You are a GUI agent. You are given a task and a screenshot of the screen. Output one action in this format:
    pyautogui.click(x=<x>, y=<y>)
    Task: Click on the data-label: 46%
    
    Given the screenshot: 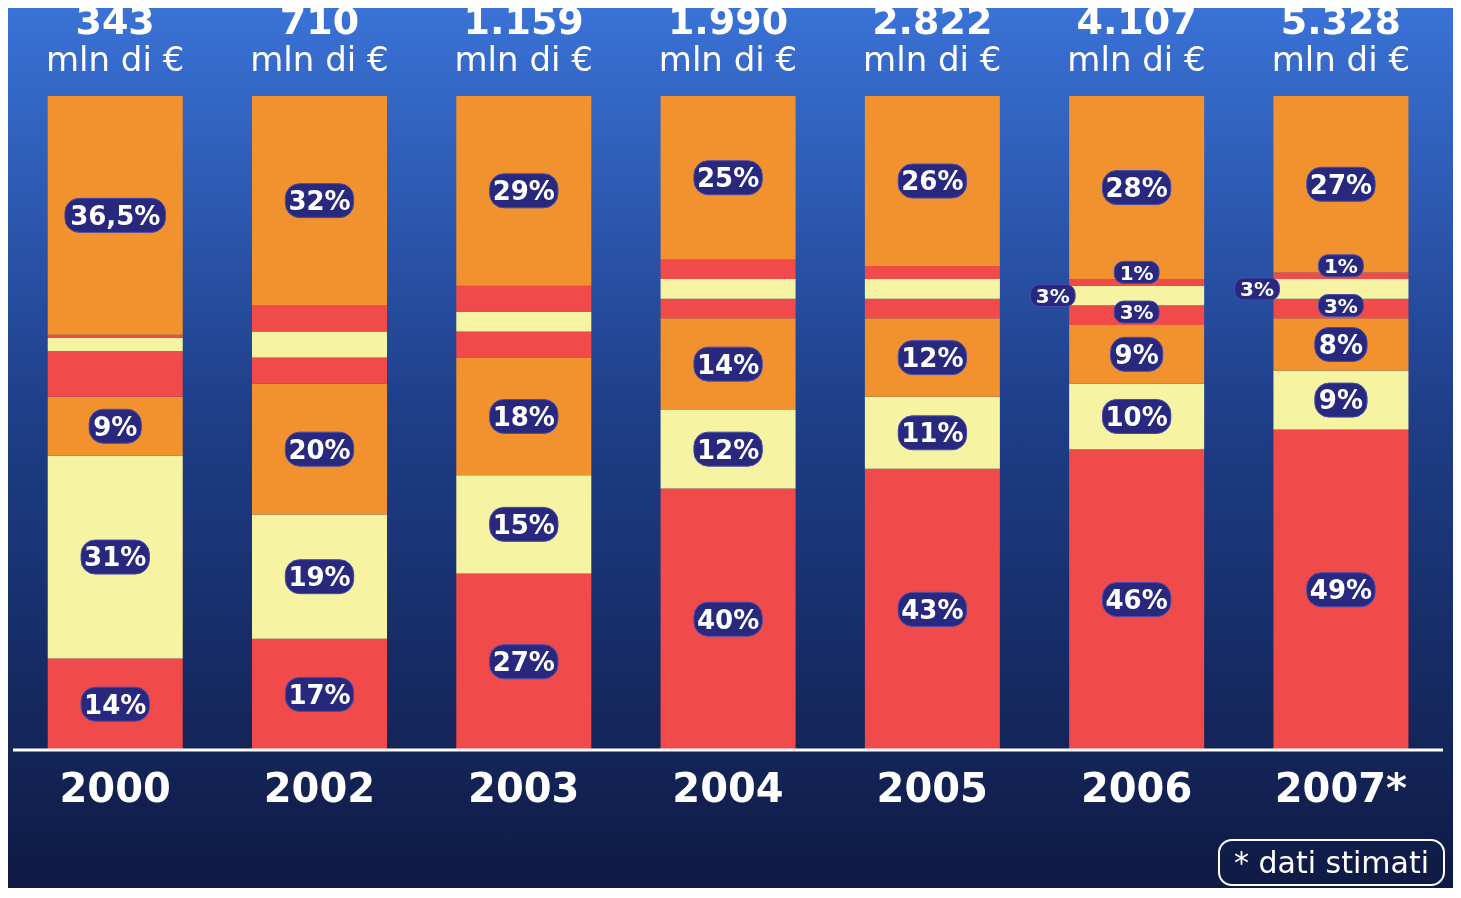 What is the action you would take?
    pyautogui.click(x=1136, y=599)
    